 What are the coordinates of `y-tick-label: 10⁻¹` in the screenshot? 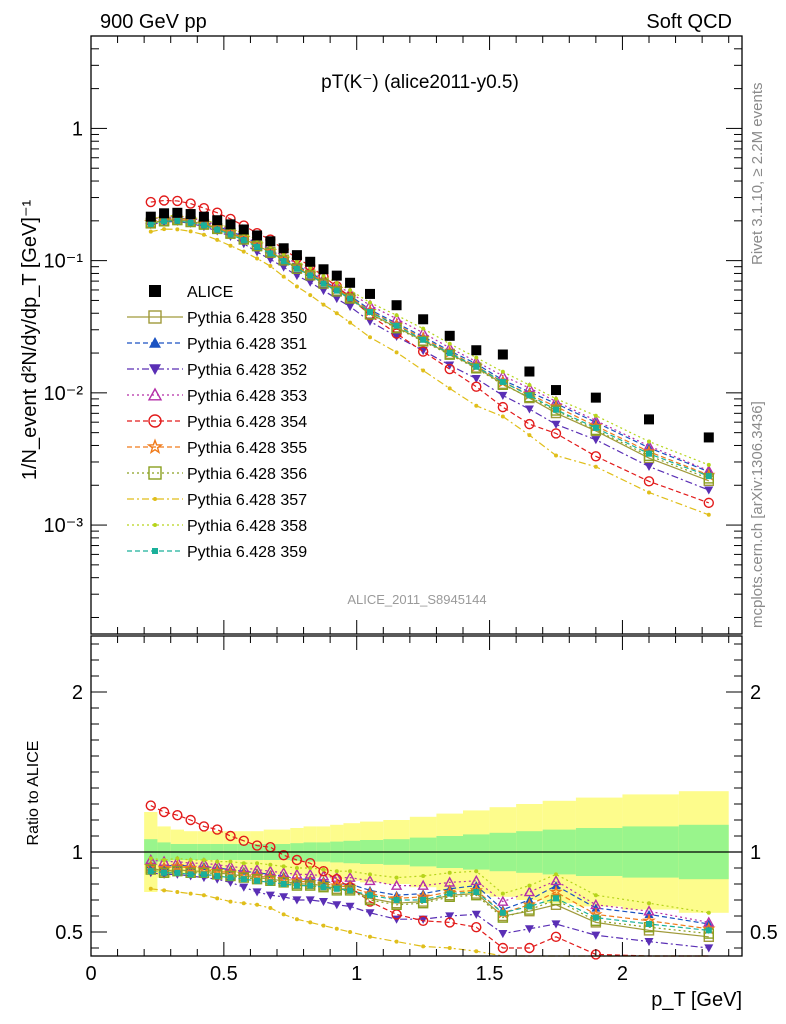 It's located at (64, 262).